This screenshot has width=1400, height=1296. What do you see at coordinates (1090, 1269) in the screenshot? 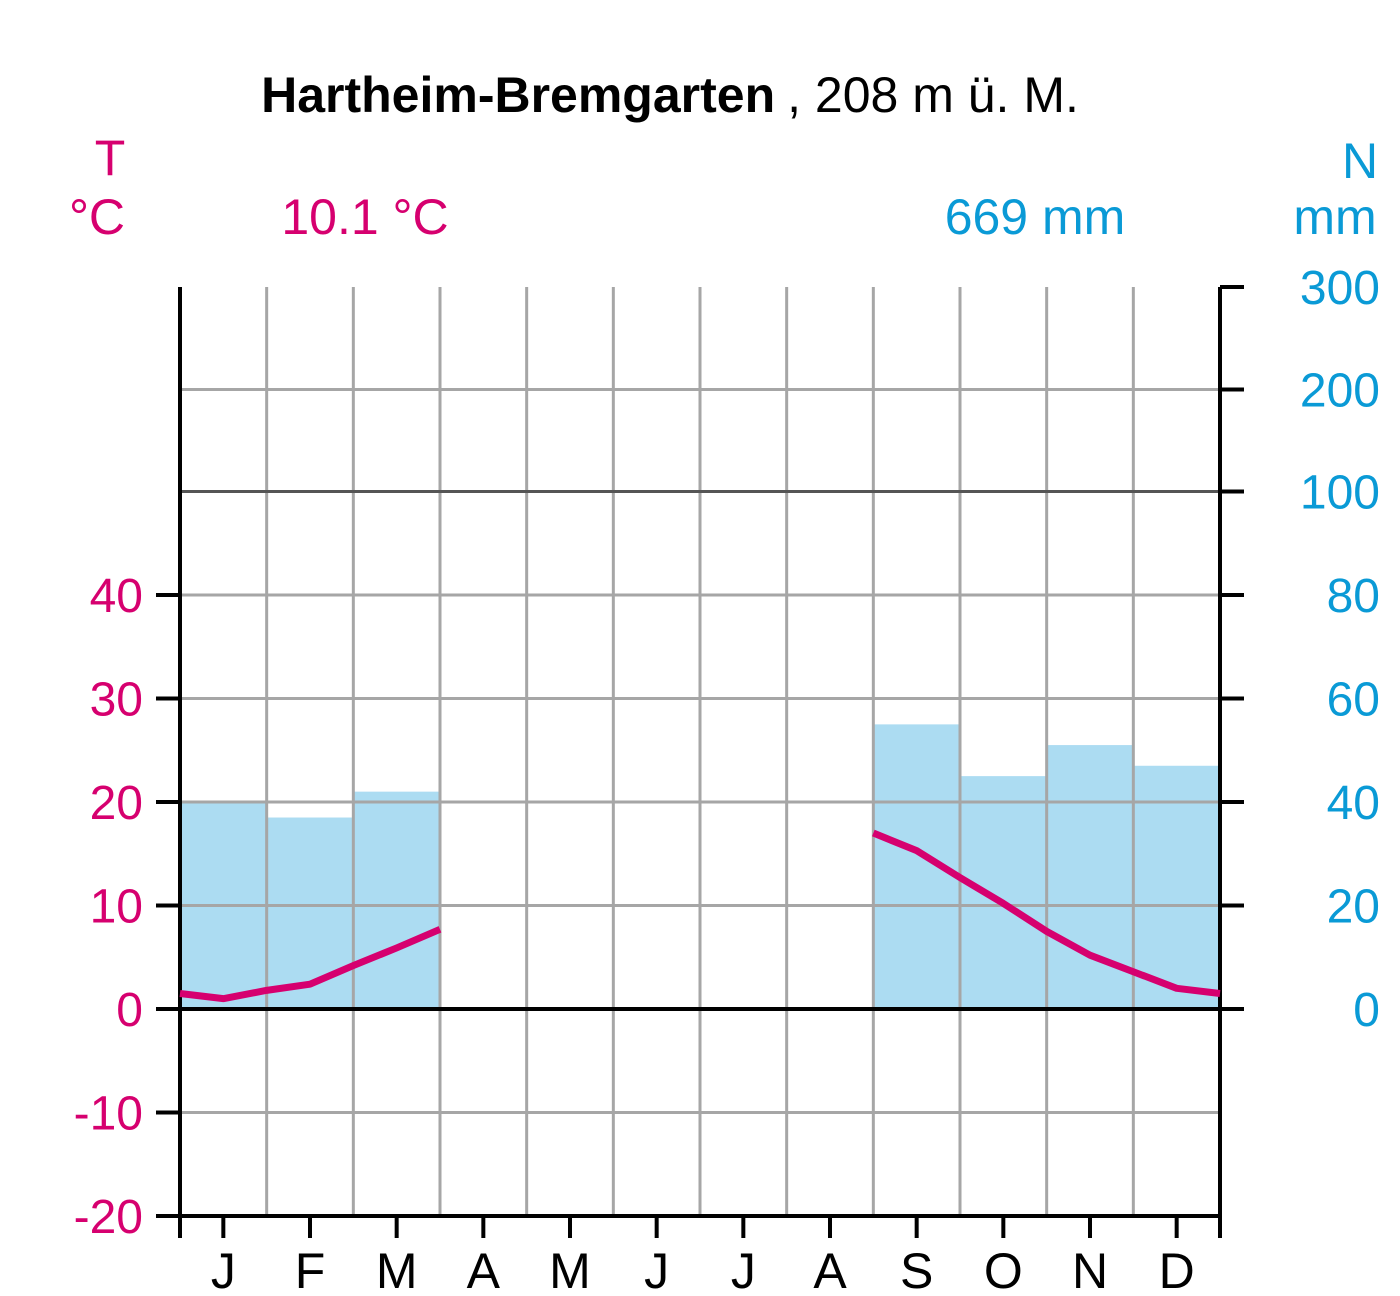
I see `month-label: N` at bounding box center [1090, 1269].